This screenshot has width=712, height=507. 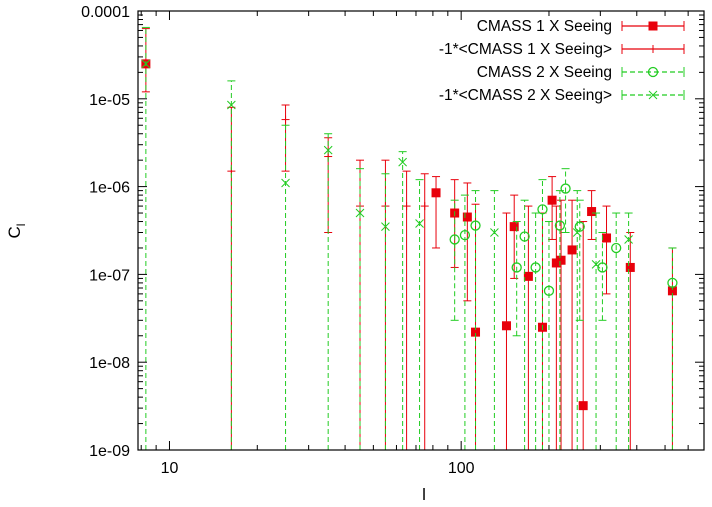 I want to click on legend-entry-1: CMASS 1 X Seeing, so click(x=581, y=26).